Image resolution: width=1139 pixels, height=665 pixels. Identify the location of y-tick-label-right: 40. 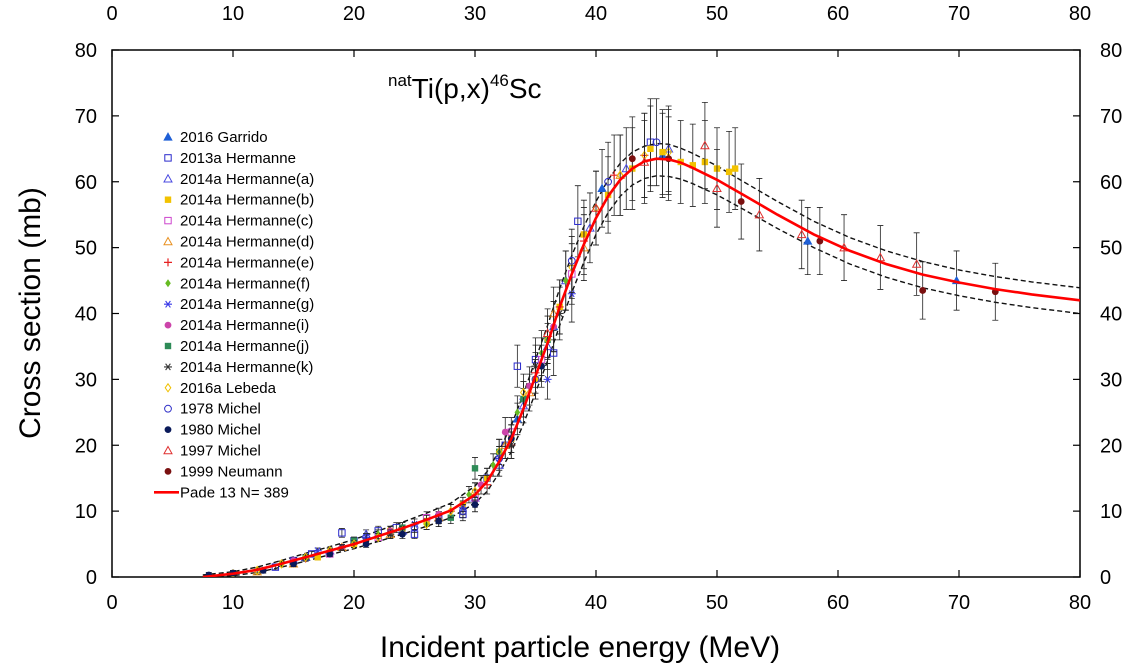
(1111, 315).